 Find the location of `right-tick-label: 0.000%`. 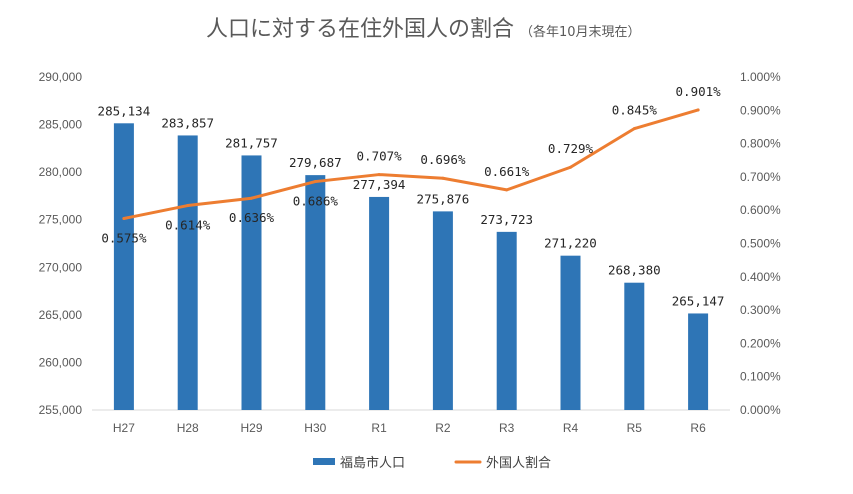

right-tick-label: 0.000% is located at coordinates (760, 410).